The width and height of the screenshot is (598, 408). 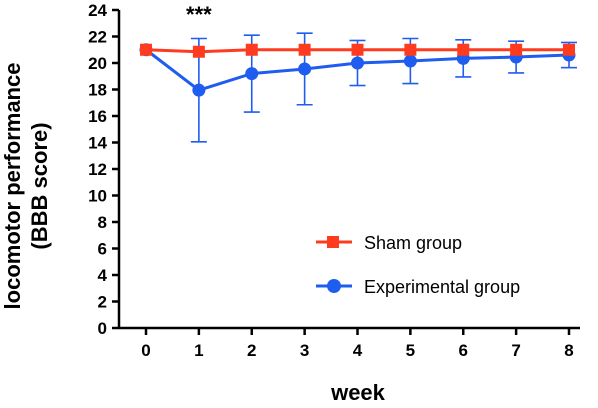 I want to click on y-tick-label: 10, so click(x=97, y=196).